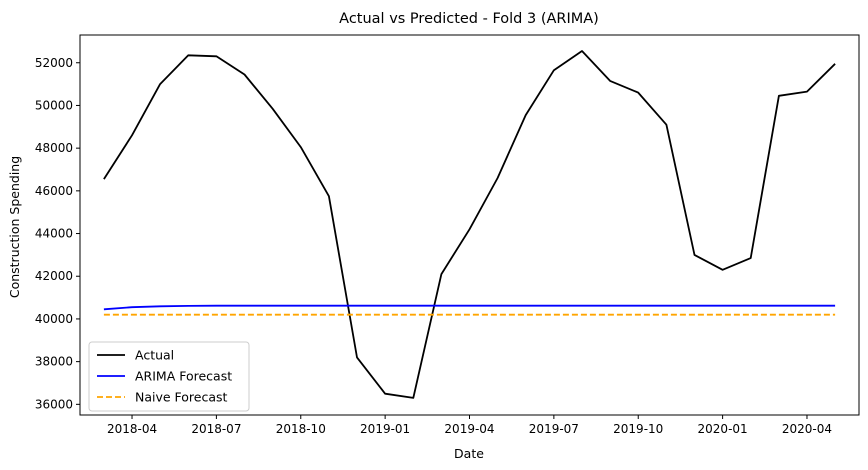 This screenshot has width=868, height=470. Describe the element at coordinates (301, 429) in the screenshot. I see `x-tick-label: 2018-10` at that location.